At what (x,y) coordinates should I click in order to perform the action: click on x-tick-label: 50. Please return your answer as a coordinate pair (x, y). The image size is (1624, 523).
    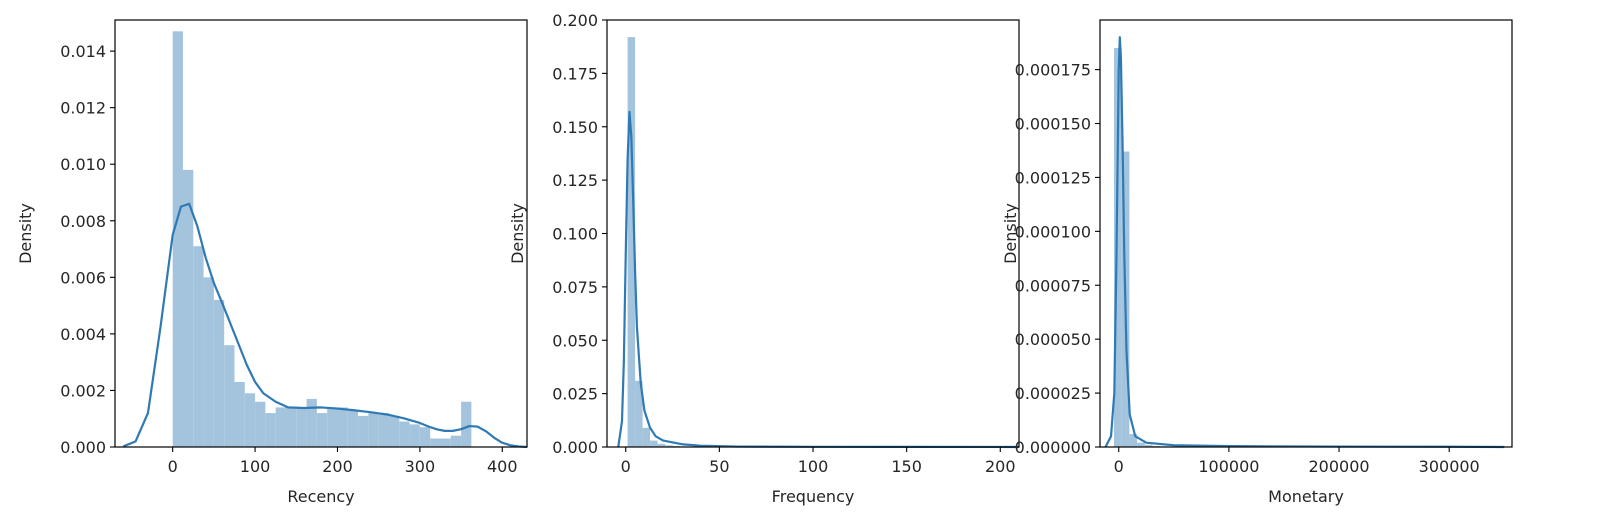
    Looking at the image, I should click on (719, 466).